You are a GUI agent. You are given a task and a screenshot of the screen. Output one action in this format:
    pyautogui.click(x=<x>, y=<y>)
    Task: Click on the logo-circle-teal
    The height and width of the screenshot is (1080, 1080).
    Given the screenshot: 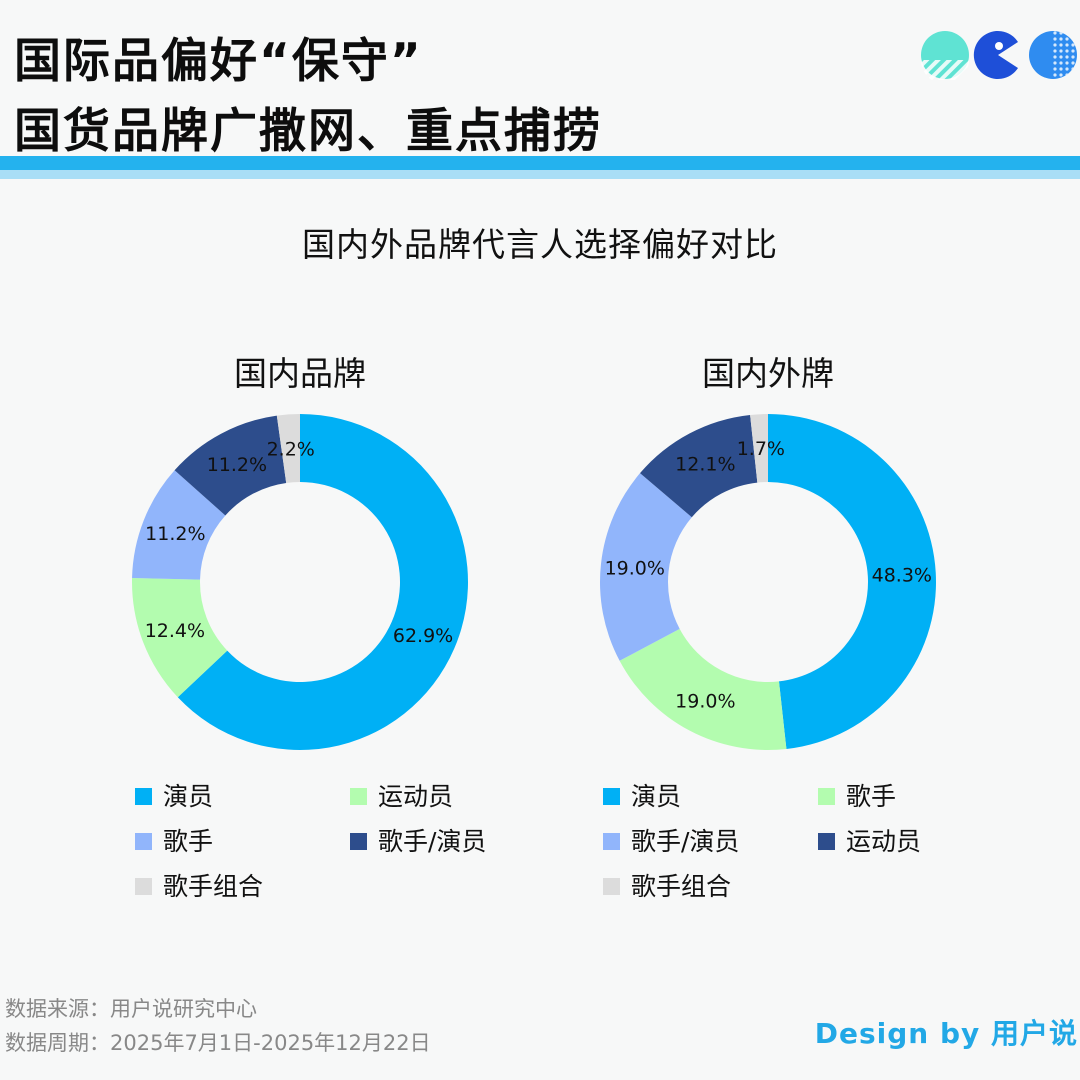 What is the action you would take?
    pyautogui.click(x=945, y=55)
    